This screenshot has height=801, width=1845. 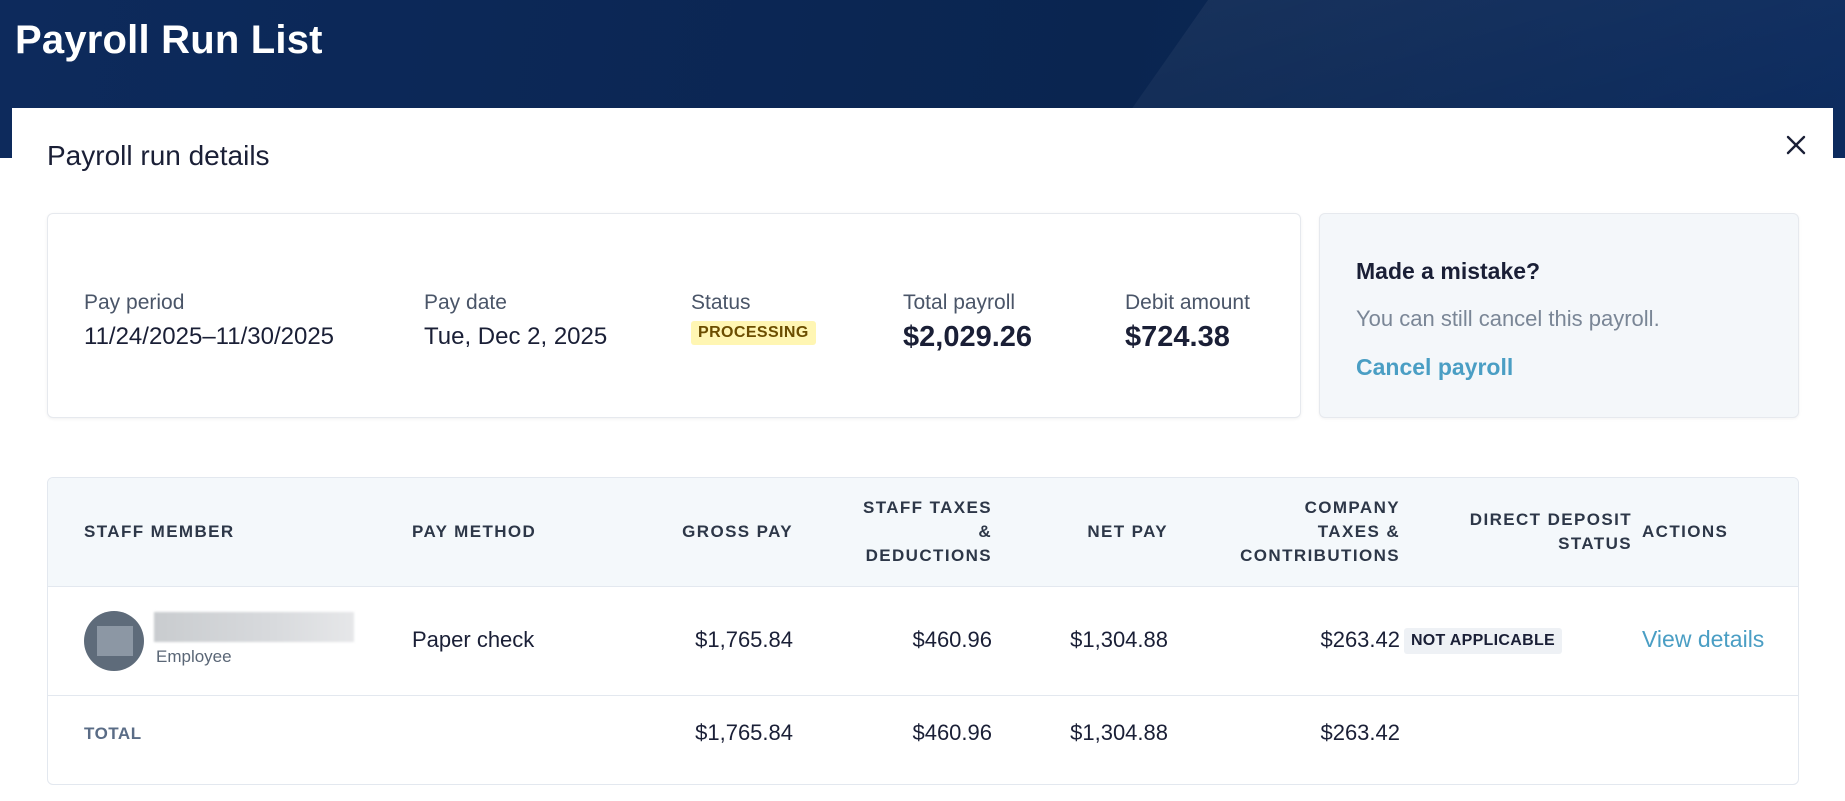 I want to click on company-taxes-cell: $263.42, so click(x=1360, y=639).